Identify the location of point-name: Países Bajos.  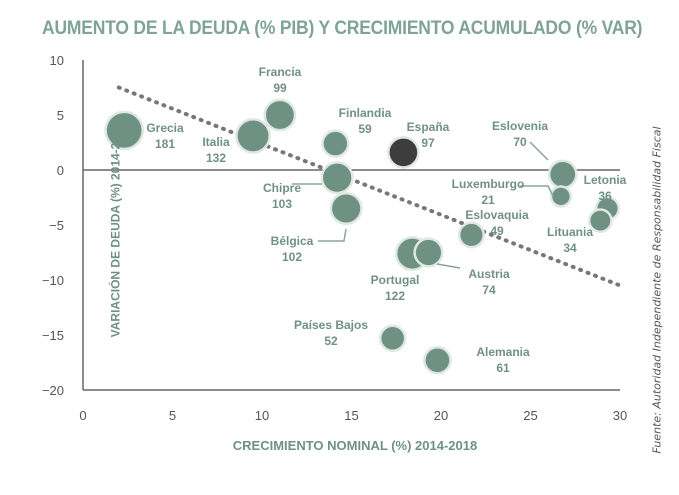
(331, 325).